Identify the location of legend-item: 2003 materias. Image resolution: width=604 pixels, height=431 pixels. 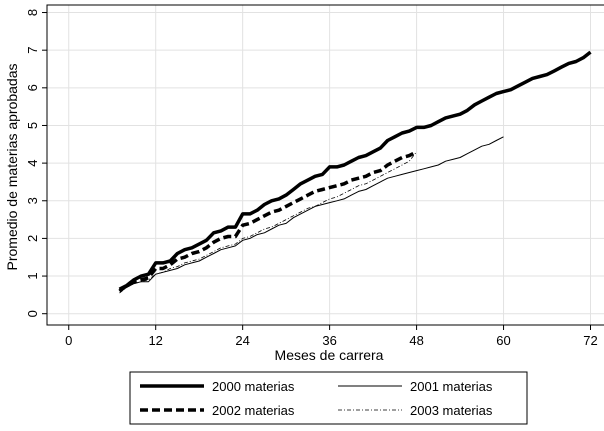
(415, 410).